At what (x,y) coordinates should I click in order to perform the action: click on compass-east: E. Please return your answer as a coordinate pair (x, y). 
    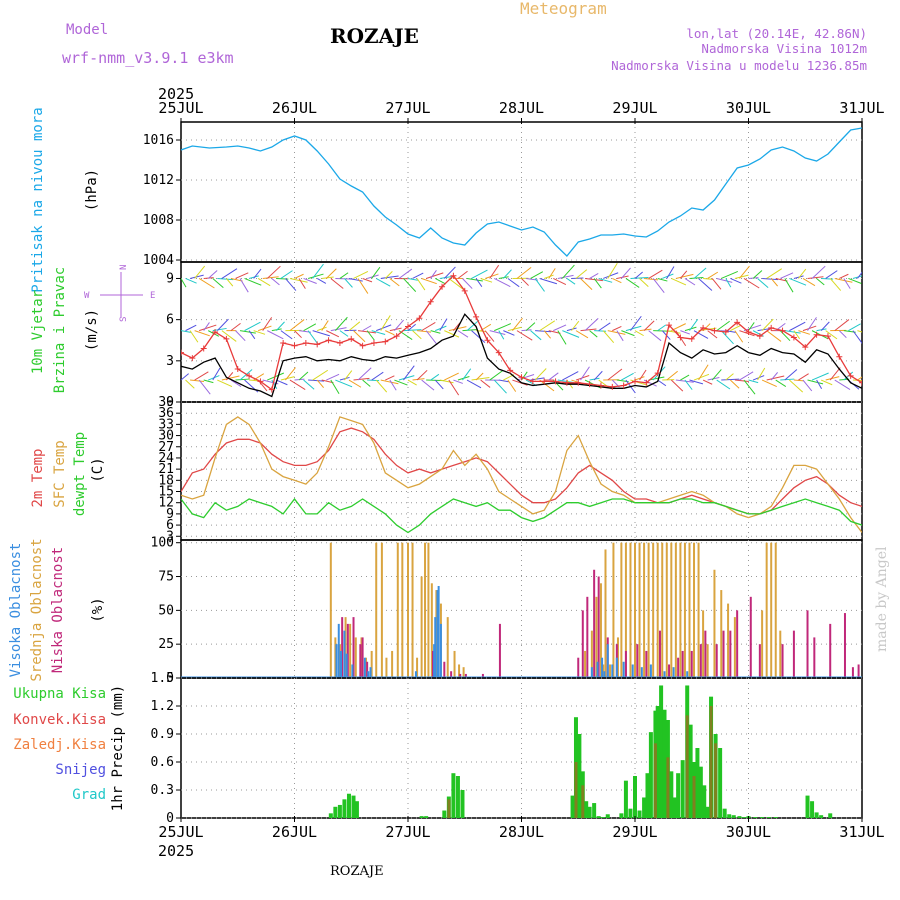
    Looking at the image, I should click on (152, 296).